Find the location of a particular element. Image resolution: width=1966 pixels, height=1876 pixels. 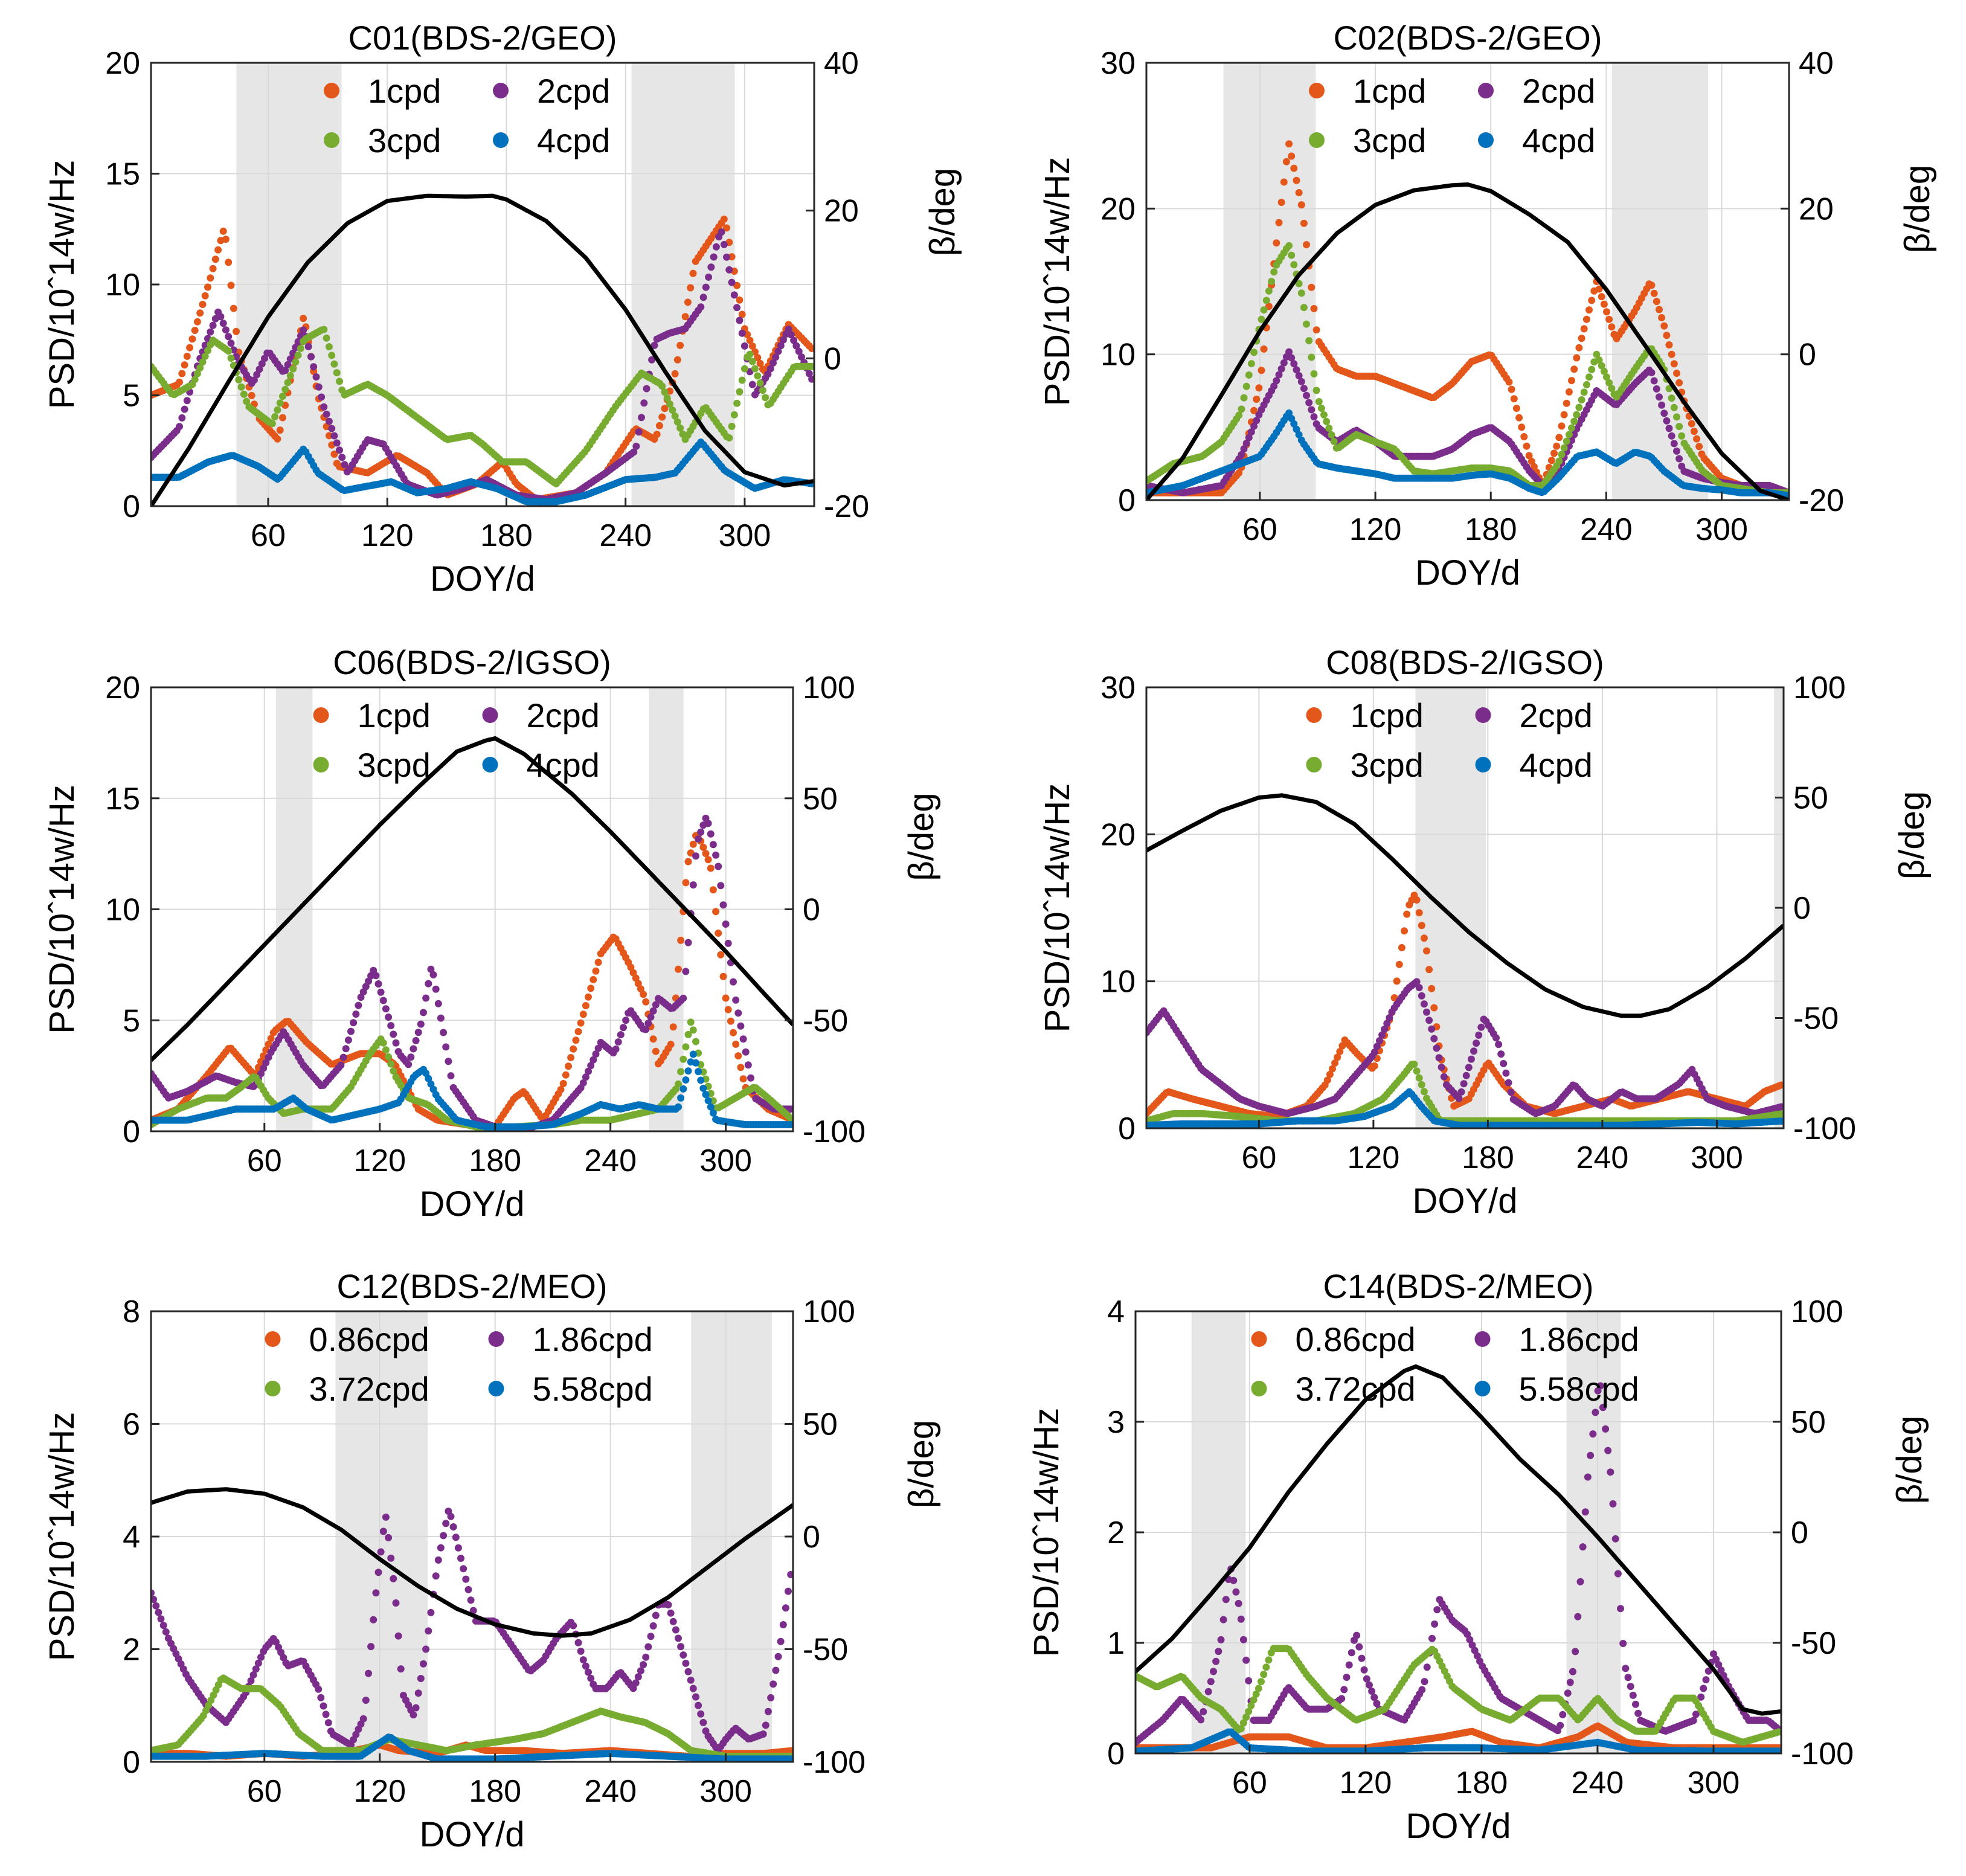

y2-tick-label: 0 is located at coordinates (1807, 355).